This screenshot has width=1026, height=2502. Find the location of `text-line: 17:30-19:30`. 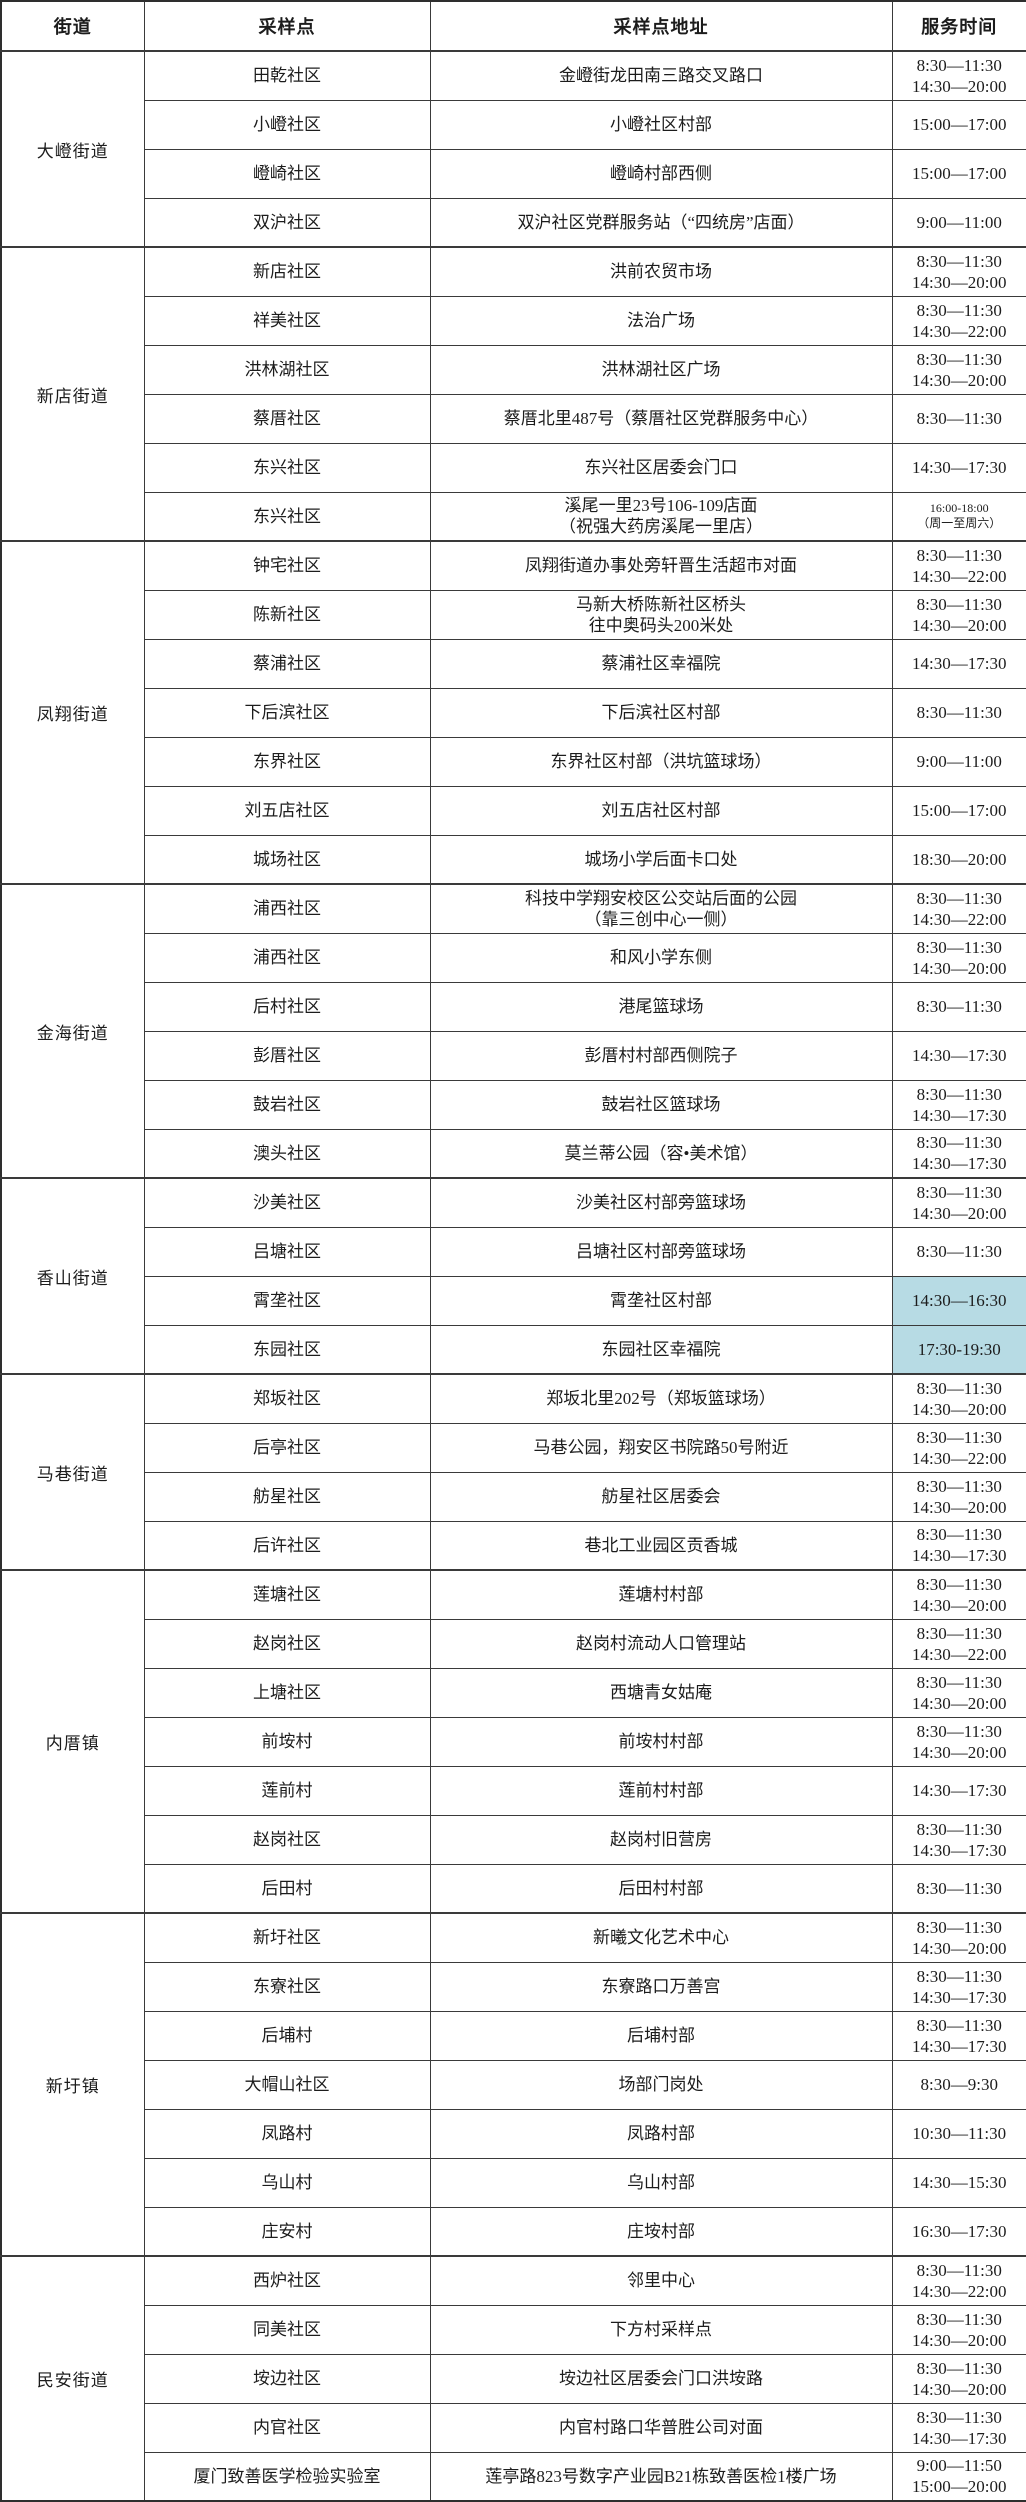

text-line: 17:30-19:30 is located at coordinates (959, 1349).